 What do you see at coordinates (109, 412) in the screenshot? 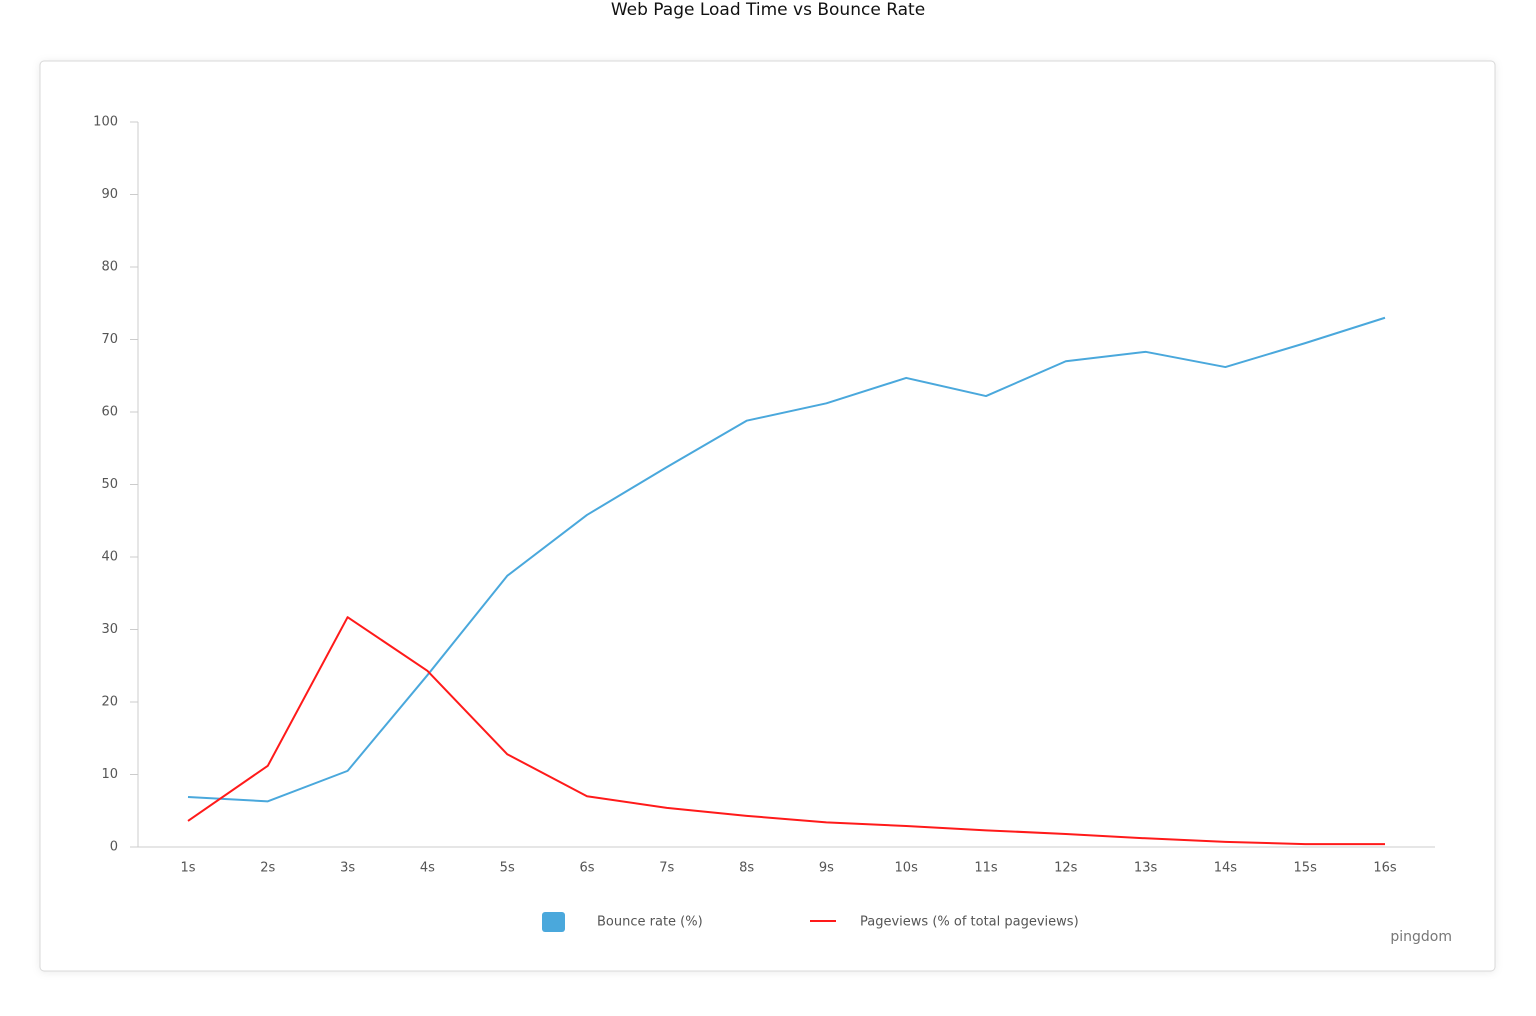
I see `y-tick-label: 60` at bounding box center [109, 412].